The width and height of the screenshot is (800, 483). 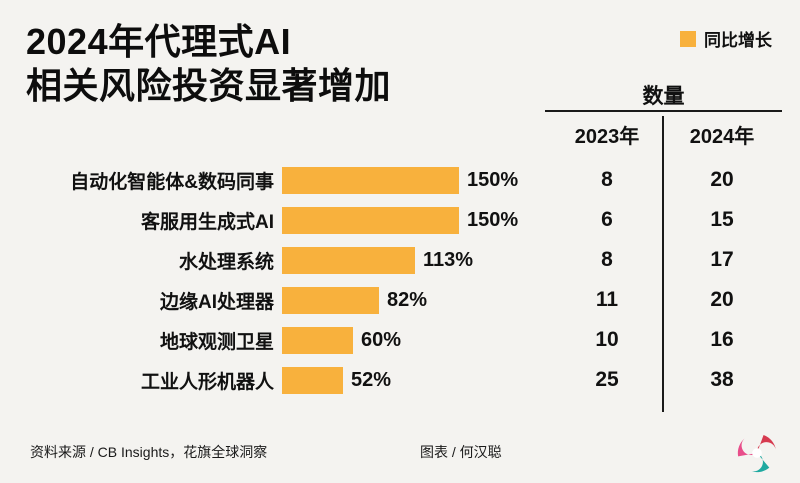 What do you see at coordinates (149, 452) in the screenshot?
I see `source-credit: 资料来源 / CB Insights，花旗全球洞察` at bounding box center [149, 452].